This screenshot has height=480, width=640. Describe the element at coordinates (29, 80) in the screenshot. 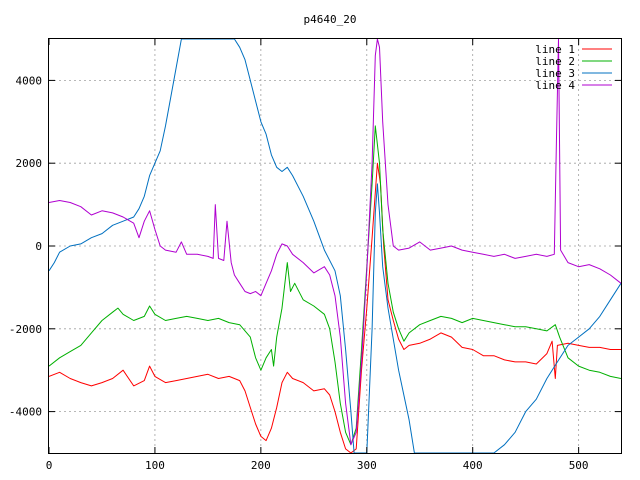

I see `y-tick-label: 4000` at that location.